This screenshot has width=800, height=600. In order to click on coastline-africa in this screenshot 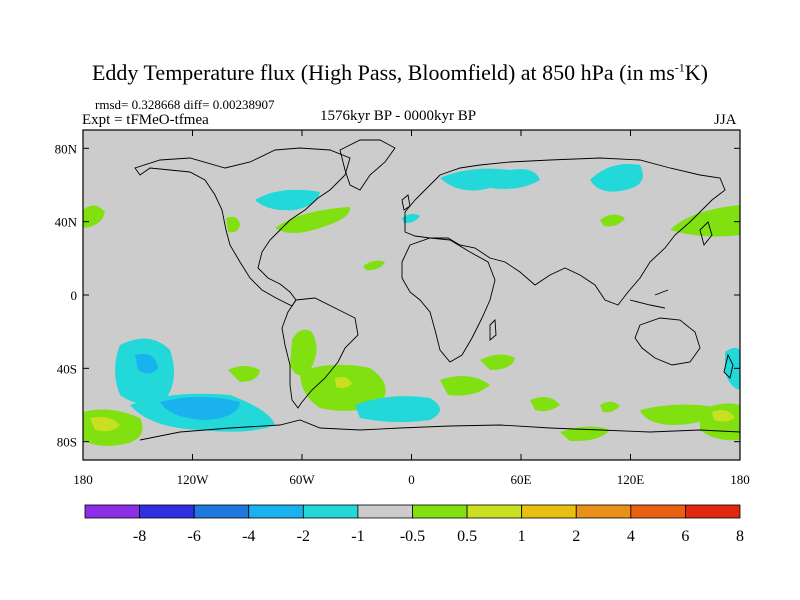, I will do `click(448, 300)`.